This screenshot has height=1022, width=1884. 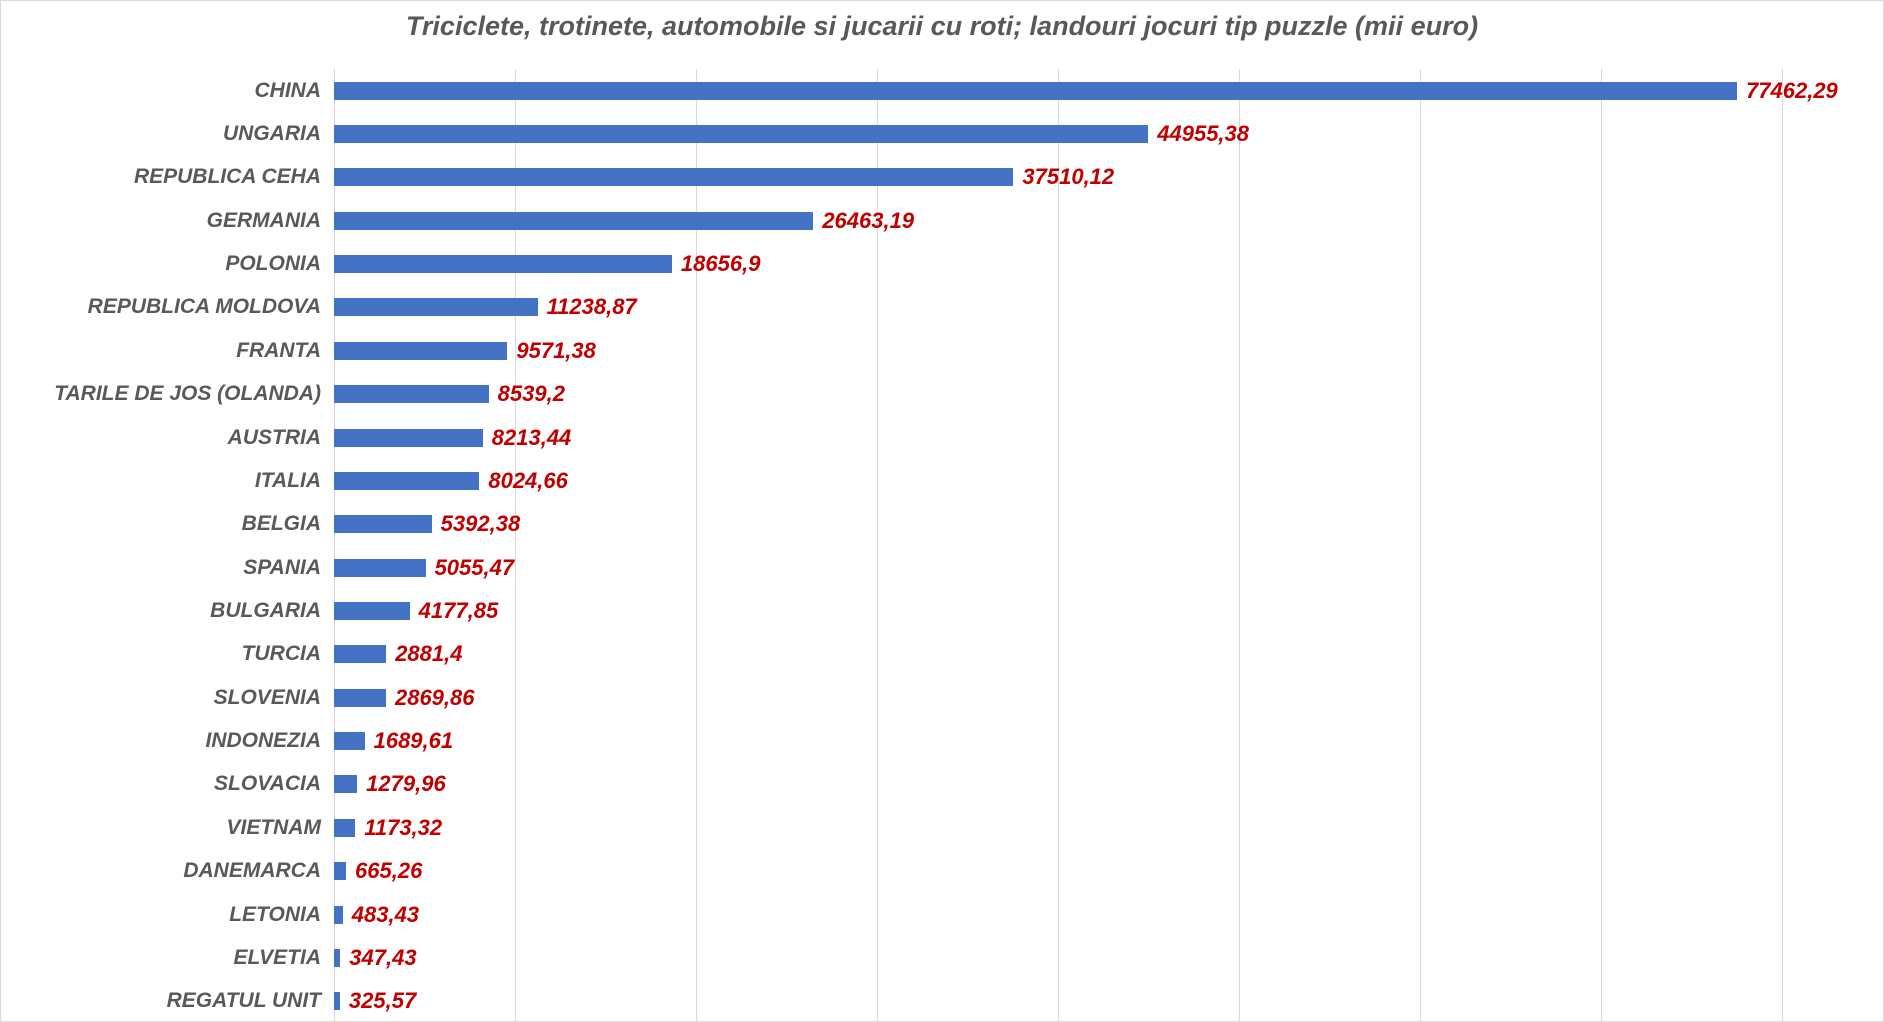 I want to click on value-label: 18656,9, so click(x=720, y=264).